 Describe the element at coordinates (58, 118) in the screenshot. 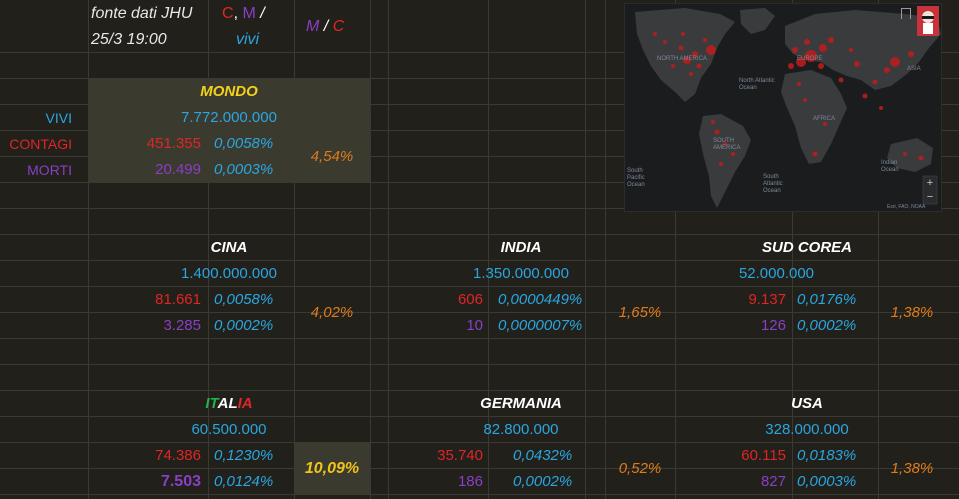

I see `label-vivi: VIVI` at that location.